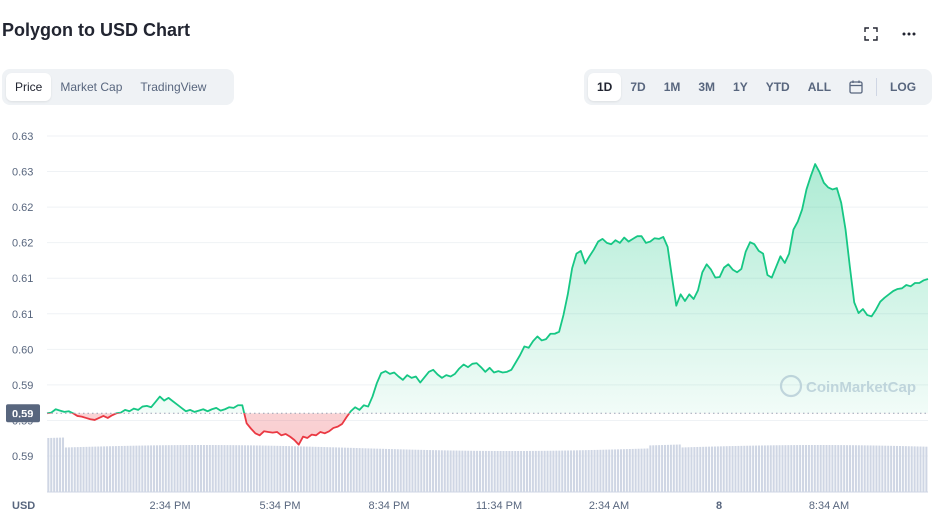  I want to click on range-tabs: 1D 7D 1M 3M 1Y YTD ALL LOG, so click(758, 87).